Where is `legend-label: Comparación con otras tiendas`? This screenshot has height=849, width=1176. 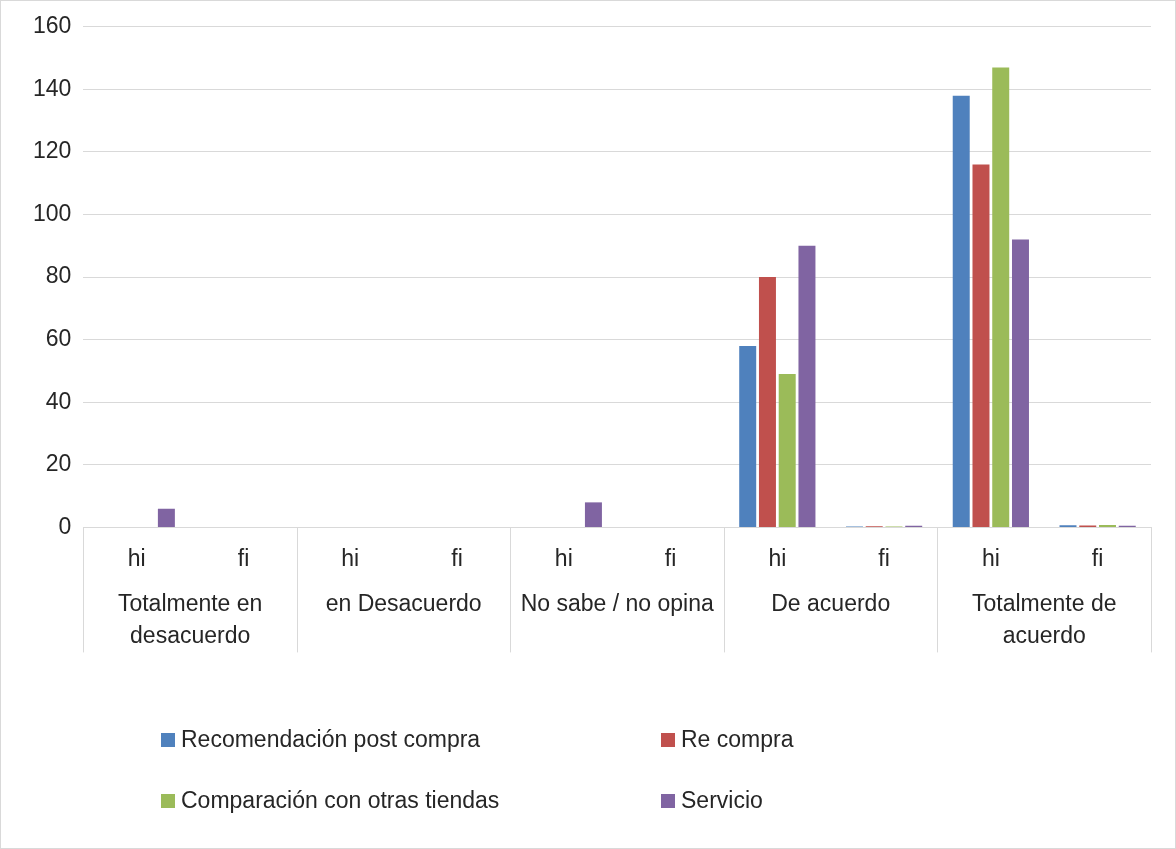 legend-label: Comparación con otras tiendas is located at coordinates (340, 800).